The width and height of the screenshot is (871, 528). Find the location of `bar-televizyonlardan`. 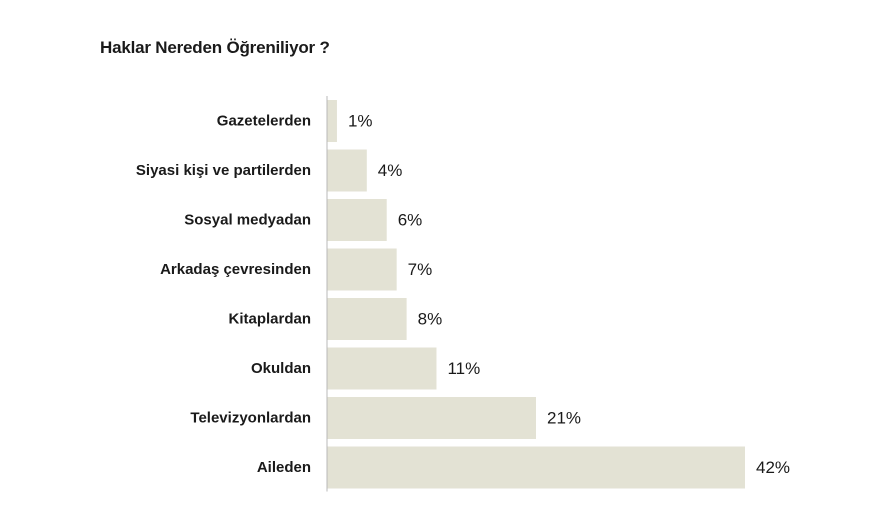

bar-televizyonlardan is located at coordinates (431, 418).